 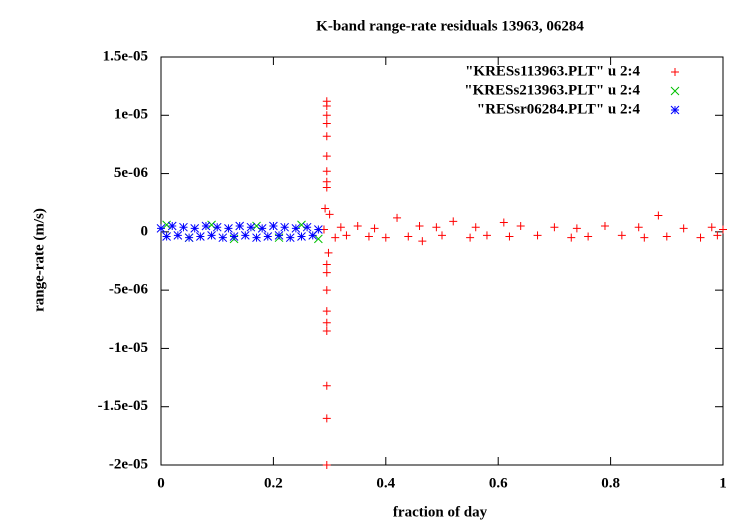 I want to click on y-tick-label: -5e-06, so click(x=129, y=290).